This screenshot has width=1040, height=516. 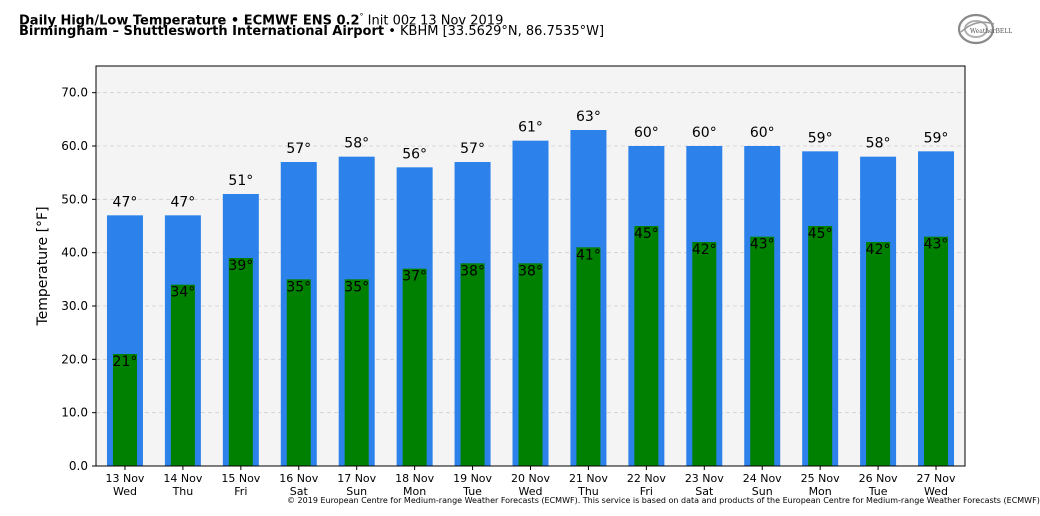 What do you see at coordinates (762, 478) in the screenshot?
I see `x-tick-date: 24 Nov` at bounding box center [762, 478].